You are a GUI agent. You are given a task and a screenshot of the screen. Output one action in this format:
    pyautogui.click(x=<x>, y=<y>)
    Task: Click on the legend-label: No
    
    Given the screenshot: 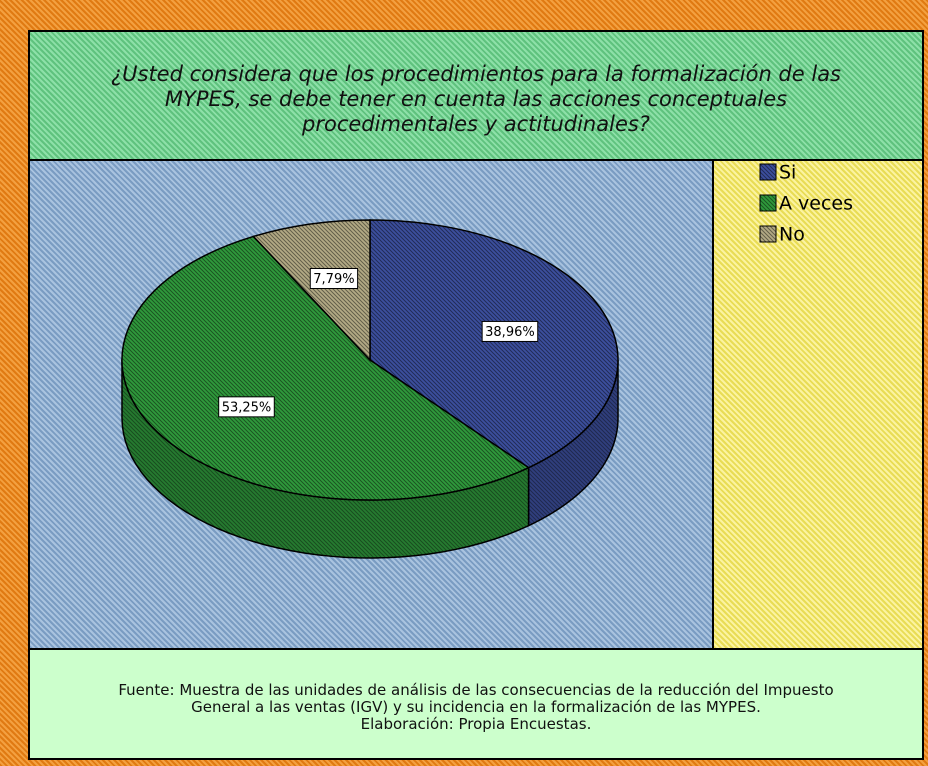 What is the action you would take?
    pyautogui.click(x=792, y=235)
    